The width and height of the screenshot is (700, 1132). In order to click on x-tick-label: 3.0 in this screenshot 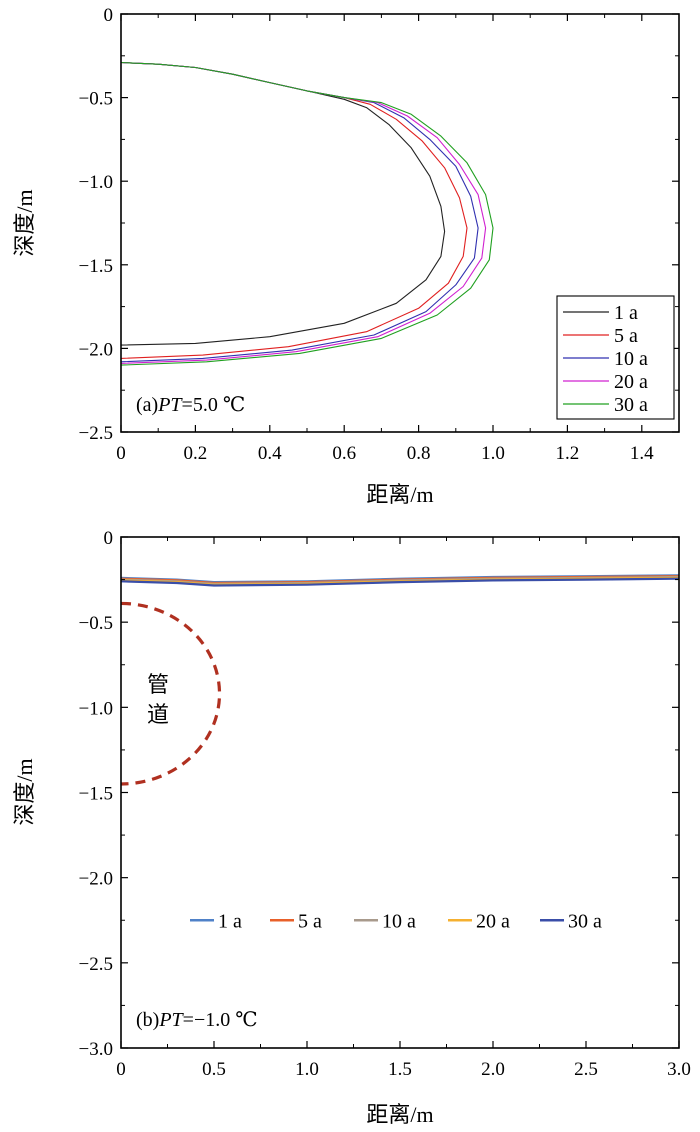, I will do `click(679, 1069)`.